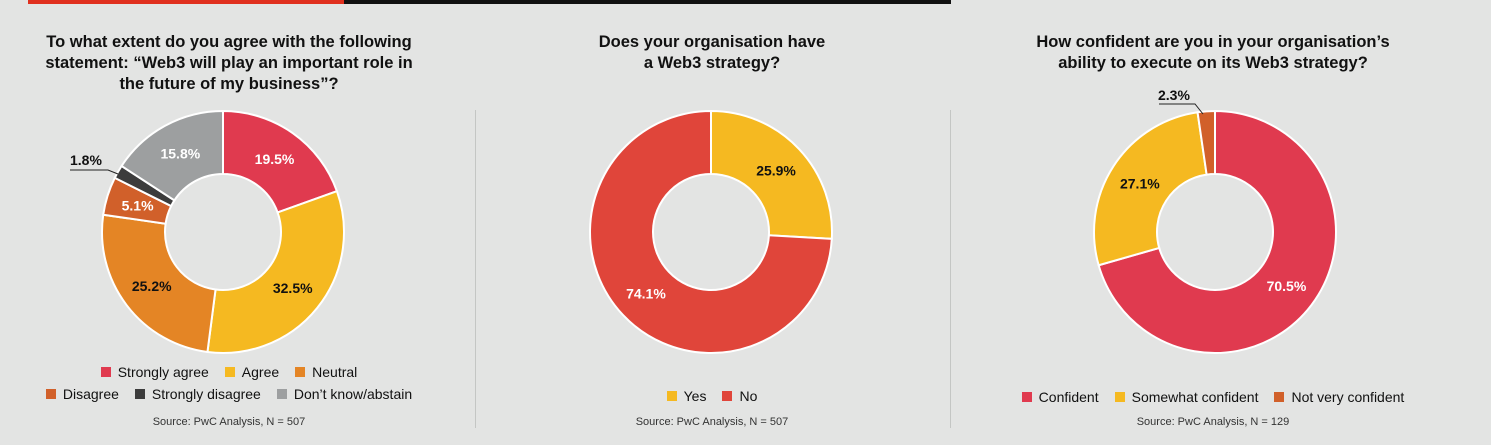 The width and height of the screenshot is (1491, 445). What do you see at coordinates (647, 2) in the screenshot?
I see `top-accent-bar-black` at bounding box center [647, 2].